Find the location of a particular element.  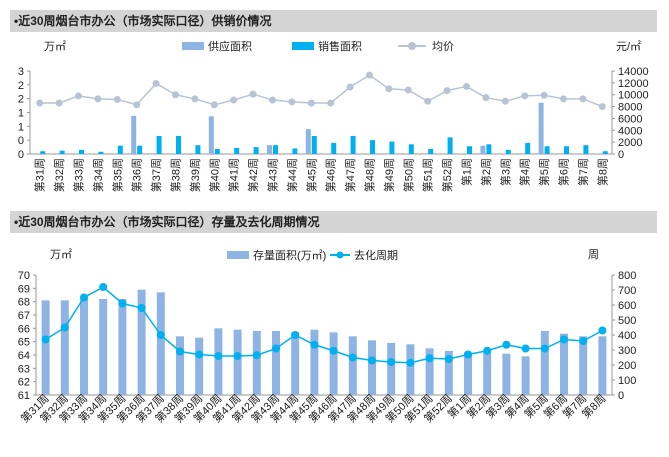

p1-x-tick-label: 第48周 is located at coordinates (370, 175).